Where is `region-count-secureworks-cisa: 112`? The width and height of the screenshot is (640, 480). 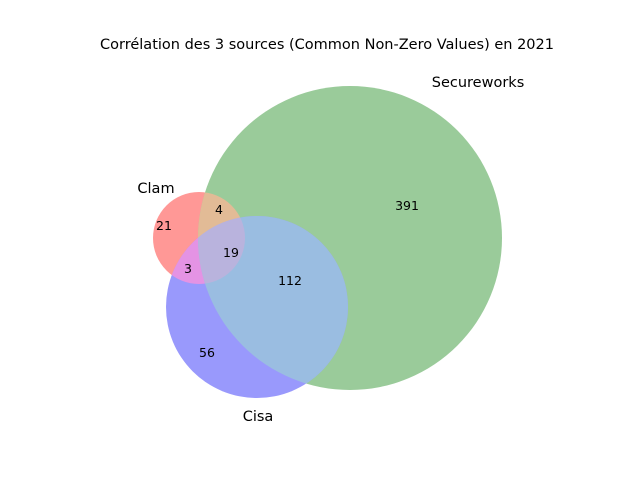
region-count-secureworks-cisa: 112 is located at coordinates (290, 280).